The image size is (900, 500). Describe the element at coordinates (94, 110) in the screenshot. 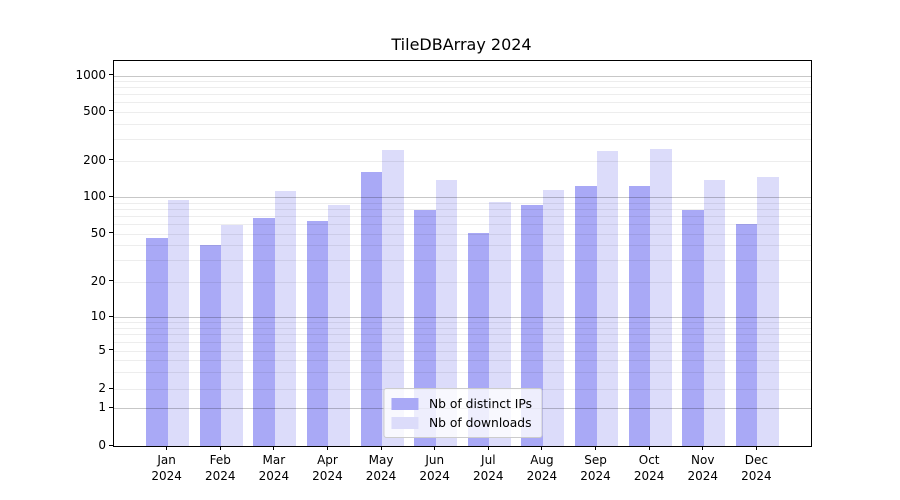

I see `y-tick-label: 500` at that location.